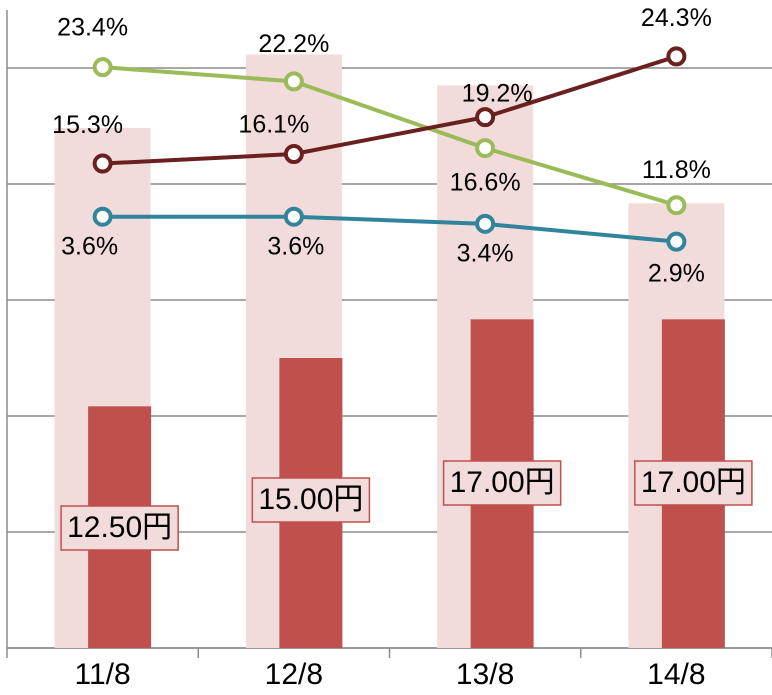  I want to click on value-label: 23.4%, so click(92, 28).